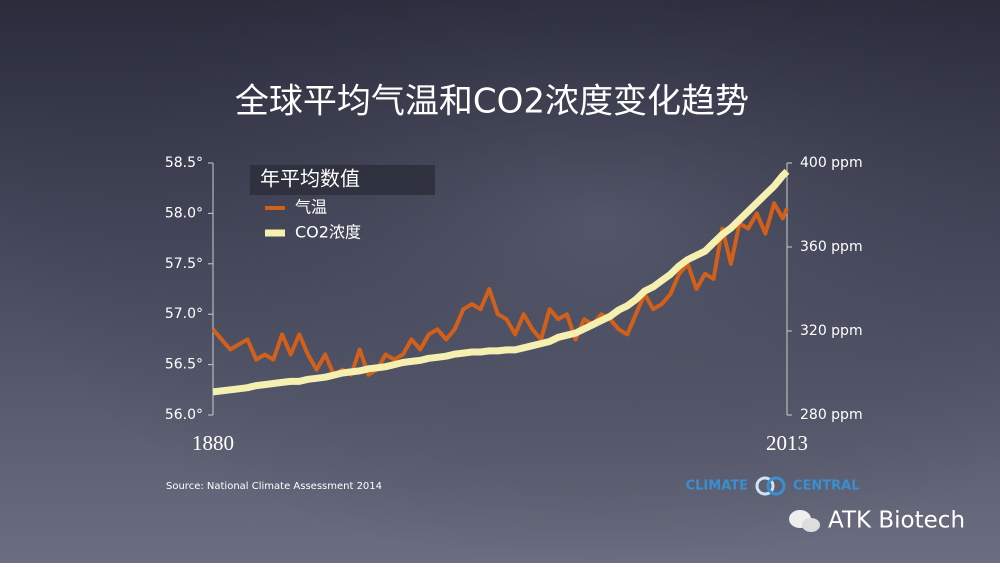 This screenshot has height=567, width=1000. Describe the element at coordinates (184, 163) in the screenshot. I see `y-tick-label: 58.5°` at that location.